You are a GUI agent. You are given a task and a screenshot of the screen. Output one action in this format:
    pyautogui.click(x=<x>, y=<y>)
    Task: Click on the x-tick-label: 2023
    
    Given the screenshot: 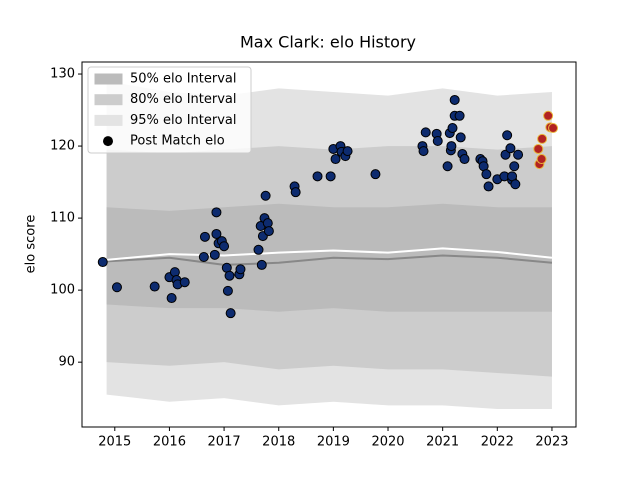 What is the action you would take?
    pyautogui.click(x=551, y=442)
    